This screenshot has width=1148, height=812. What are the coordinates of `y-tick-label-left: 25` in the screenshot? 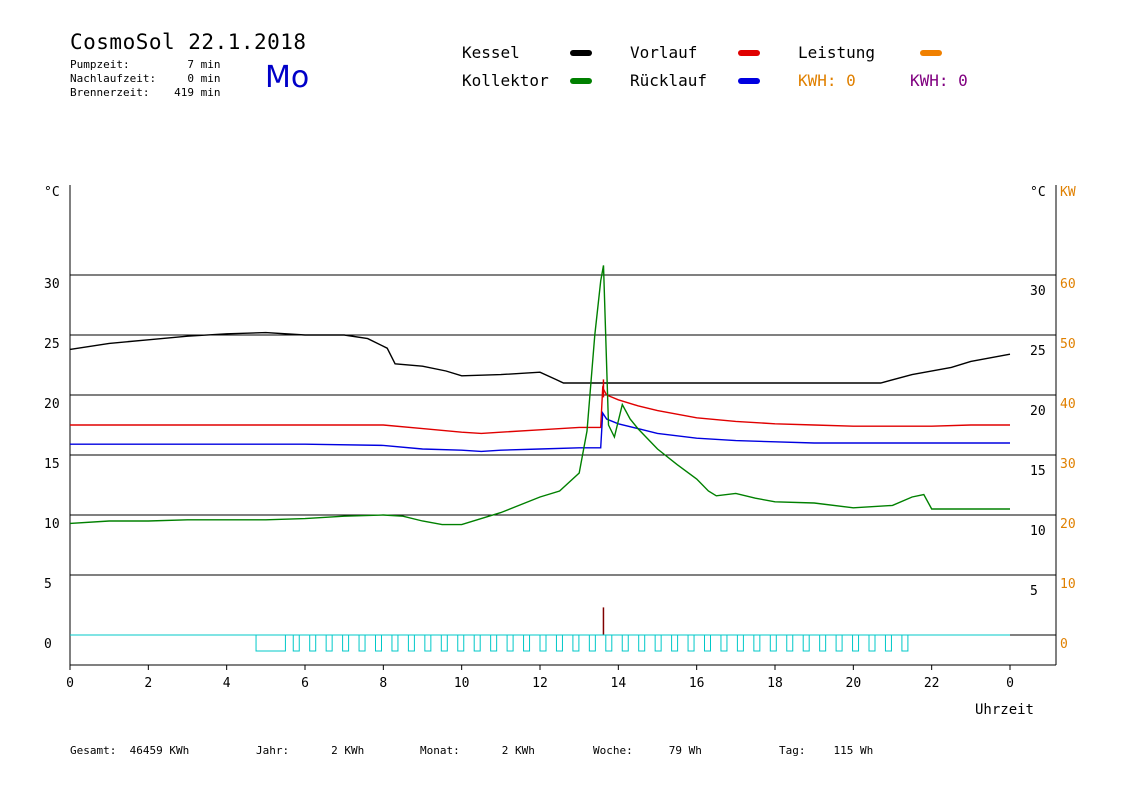 It's located at (52, 344).